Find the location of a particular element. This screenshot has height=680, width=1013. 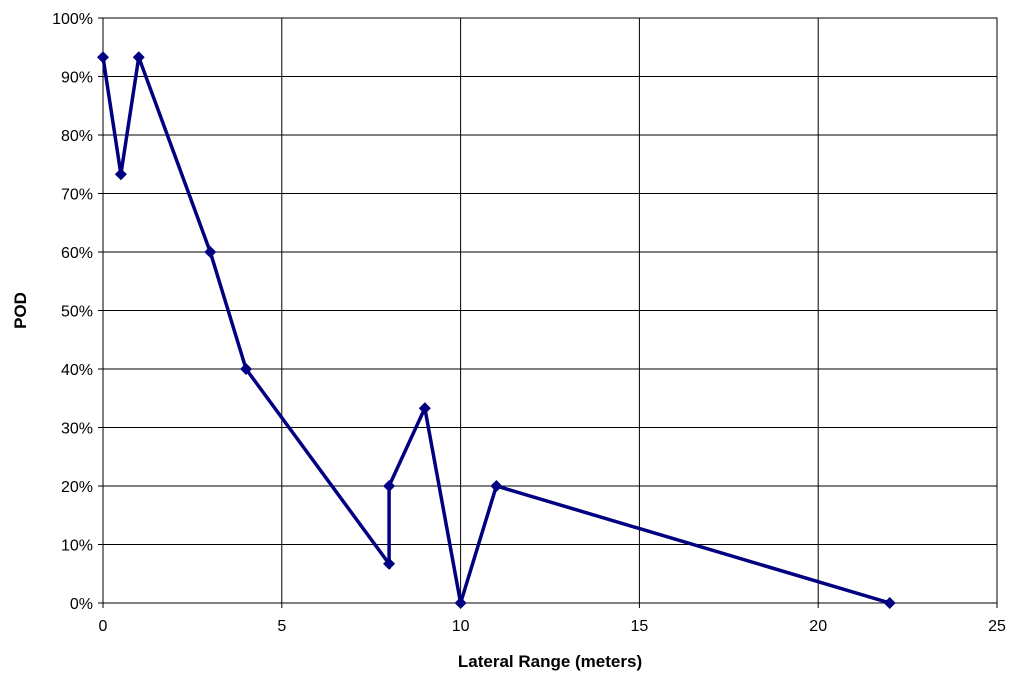

y-tick-label: 90% is located at coordinates (77, 78).